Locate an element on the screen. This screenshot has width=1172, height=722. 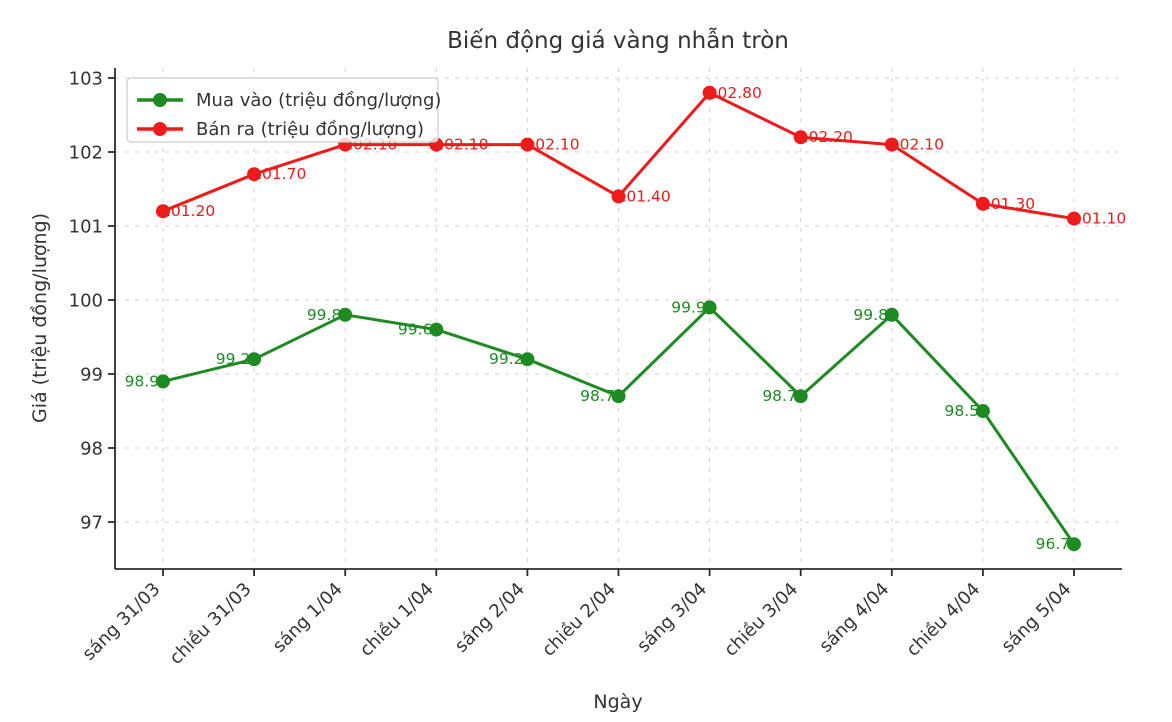
x-tick-label: sáng 4/04 is located at coordinates (854, 618).